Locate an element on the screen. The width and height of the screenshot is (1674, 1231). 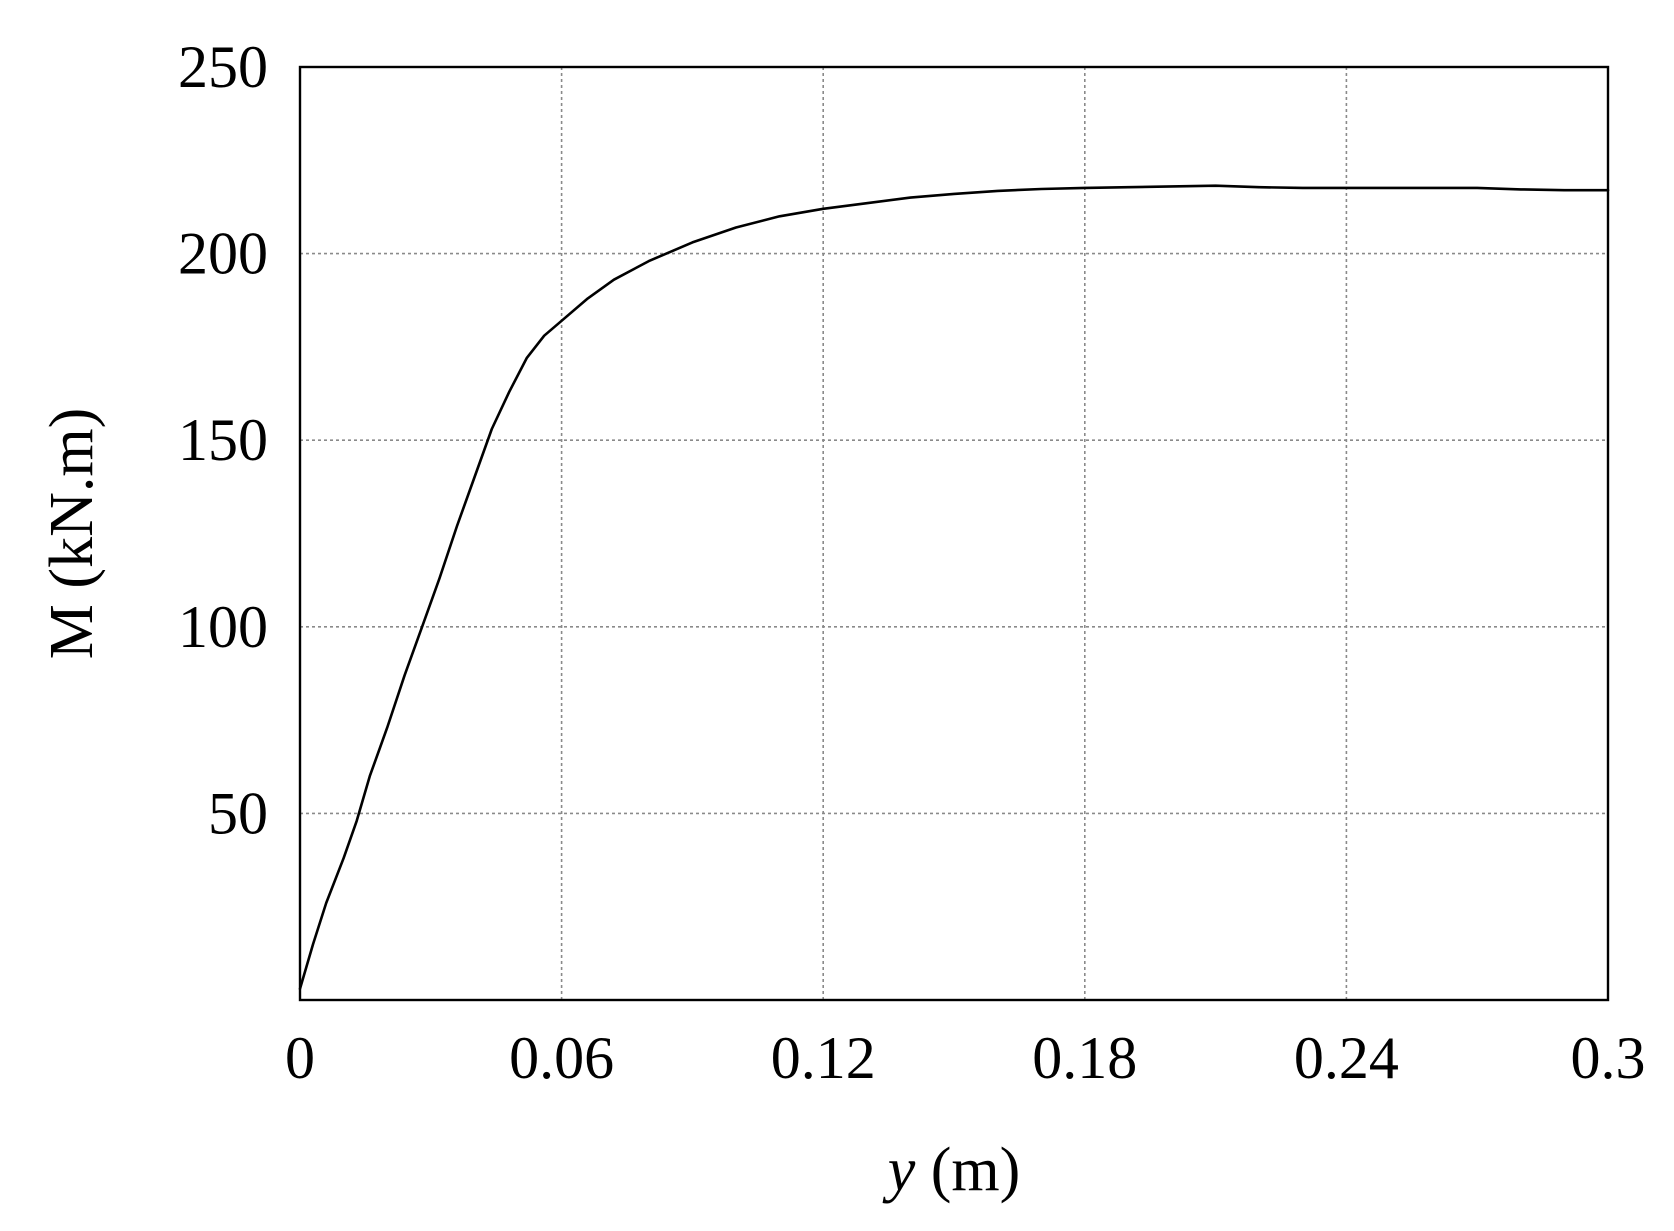
x-tick-label: 0.06 is located at coordinates (561, 1058).